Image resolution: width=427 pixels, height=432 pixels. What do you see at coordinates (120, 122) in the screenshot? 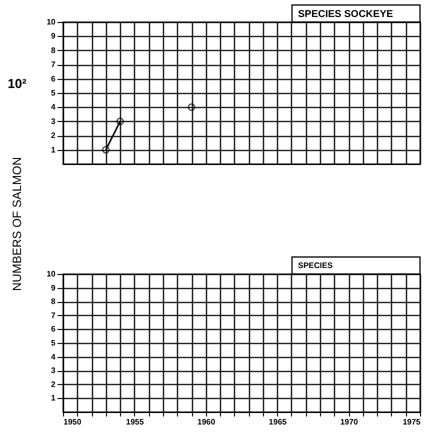
I see `point` at bounding box center [120, 122].